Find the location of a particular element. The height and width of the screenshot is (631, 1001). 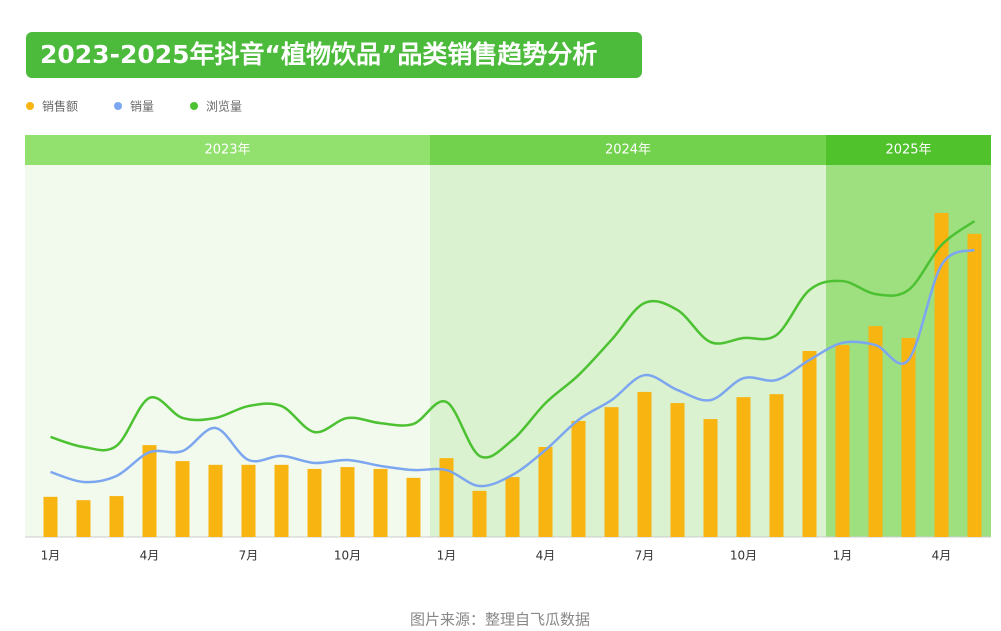

source: 图片来源：整理自飞瓜数据 is located at coordinates (500, 620).